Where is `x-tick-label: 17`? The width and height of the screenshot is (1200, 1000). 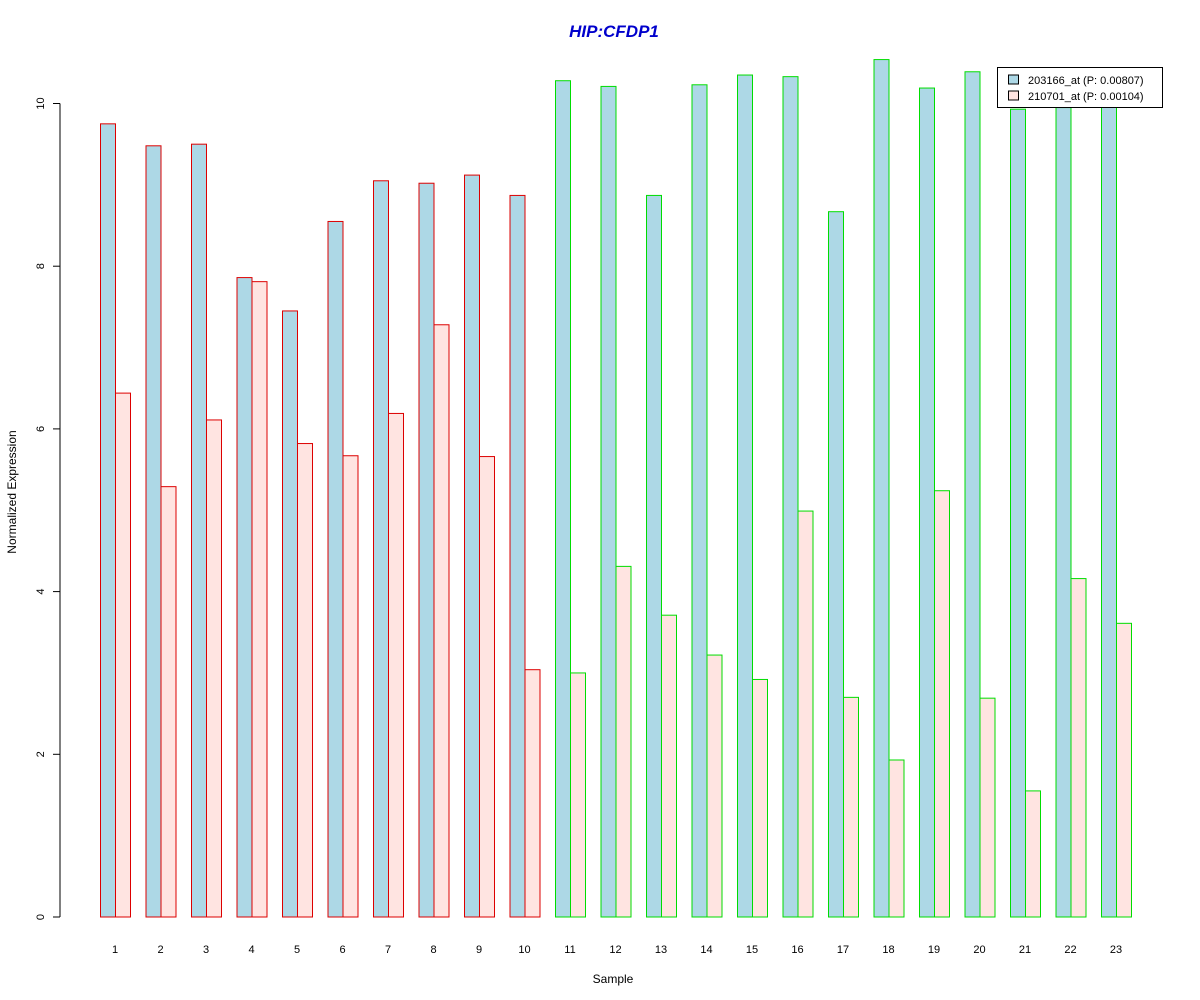
x-tick-label: 17 is located at coordinates (843, 950).